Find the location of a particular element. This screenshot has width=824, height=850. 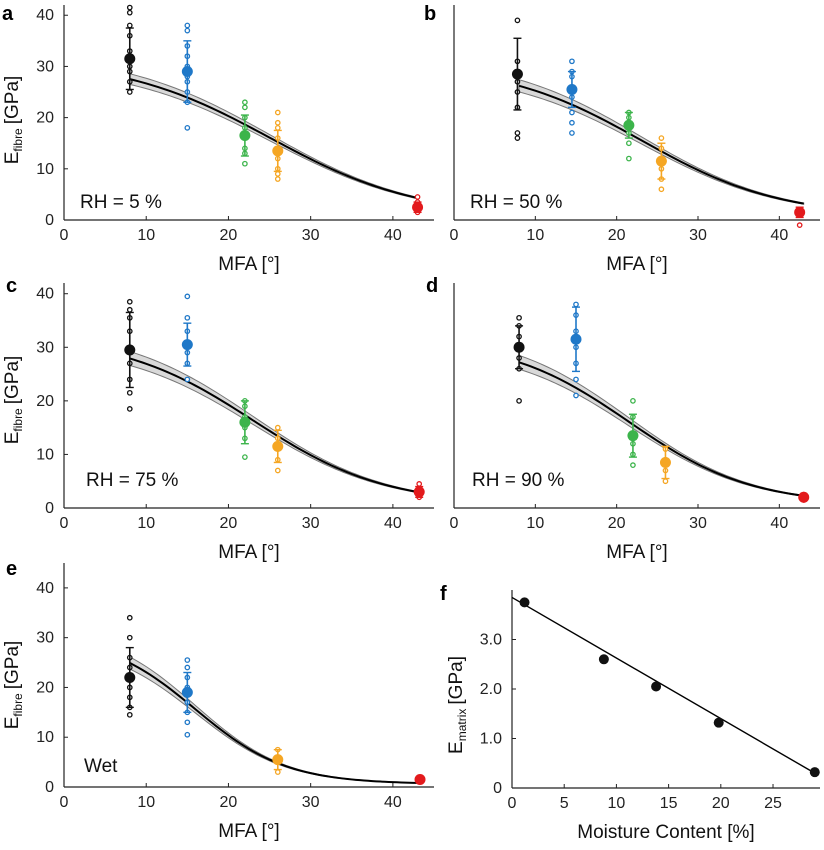

y-axis-label: Ematrix[GPa] is located at coordinates (457, 705).